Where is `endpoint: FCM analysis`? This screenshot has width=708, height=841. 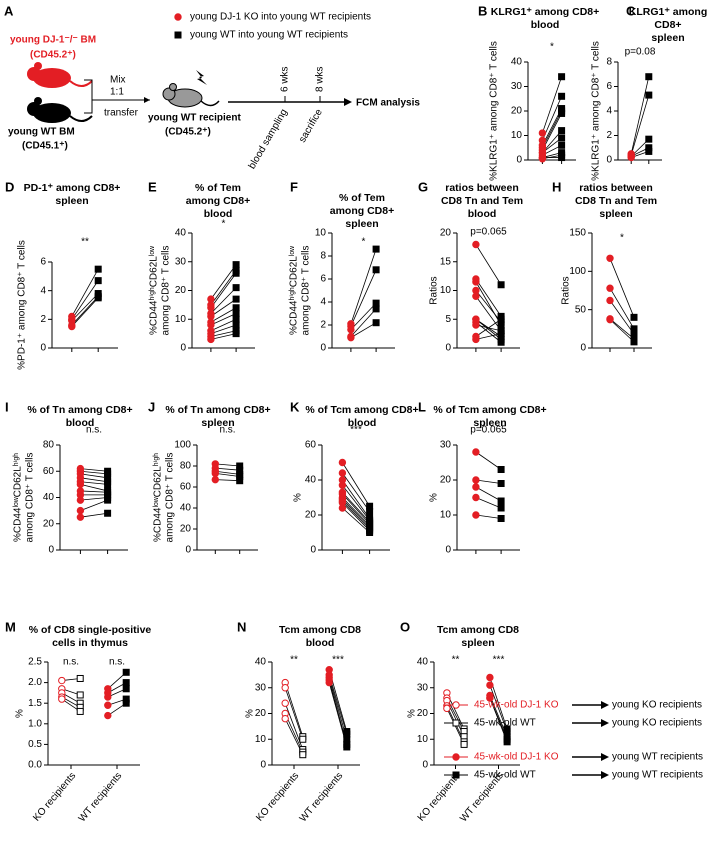 endpoint: FCM analysis is located at coordinates (388, 103).